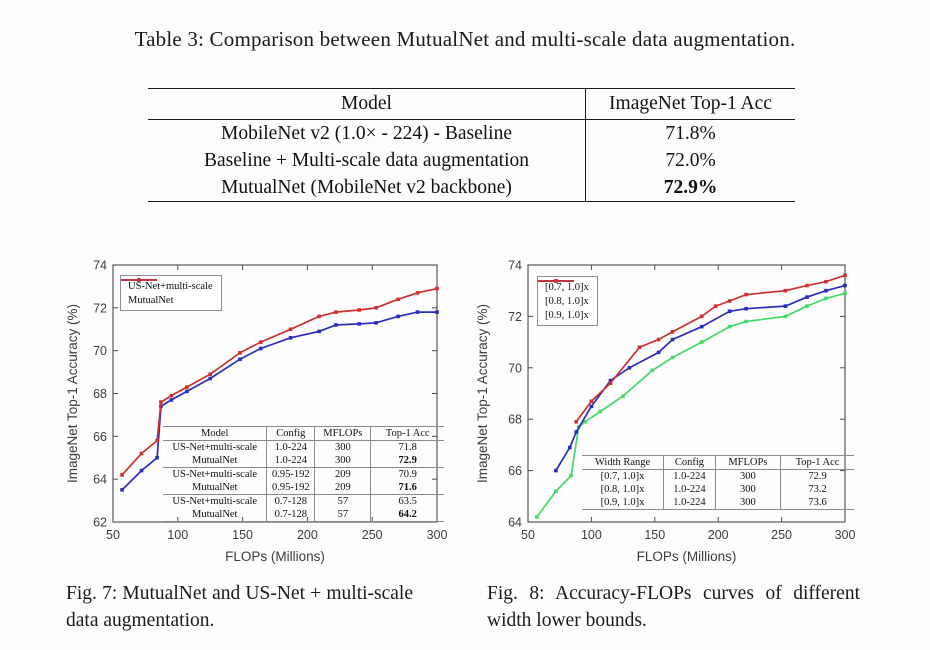 The image size is (930, 650). Describe the element at coordinates (367, 104) in the screenshot. I see `column-header-model: Model` at that location.